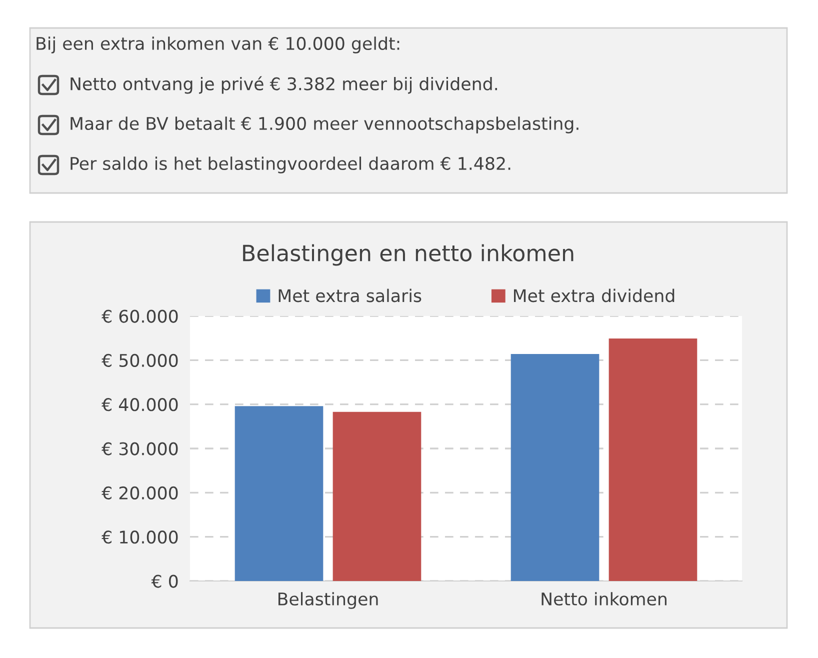  I want to click on y-tick-label: € 30.000, so click(140, 449).